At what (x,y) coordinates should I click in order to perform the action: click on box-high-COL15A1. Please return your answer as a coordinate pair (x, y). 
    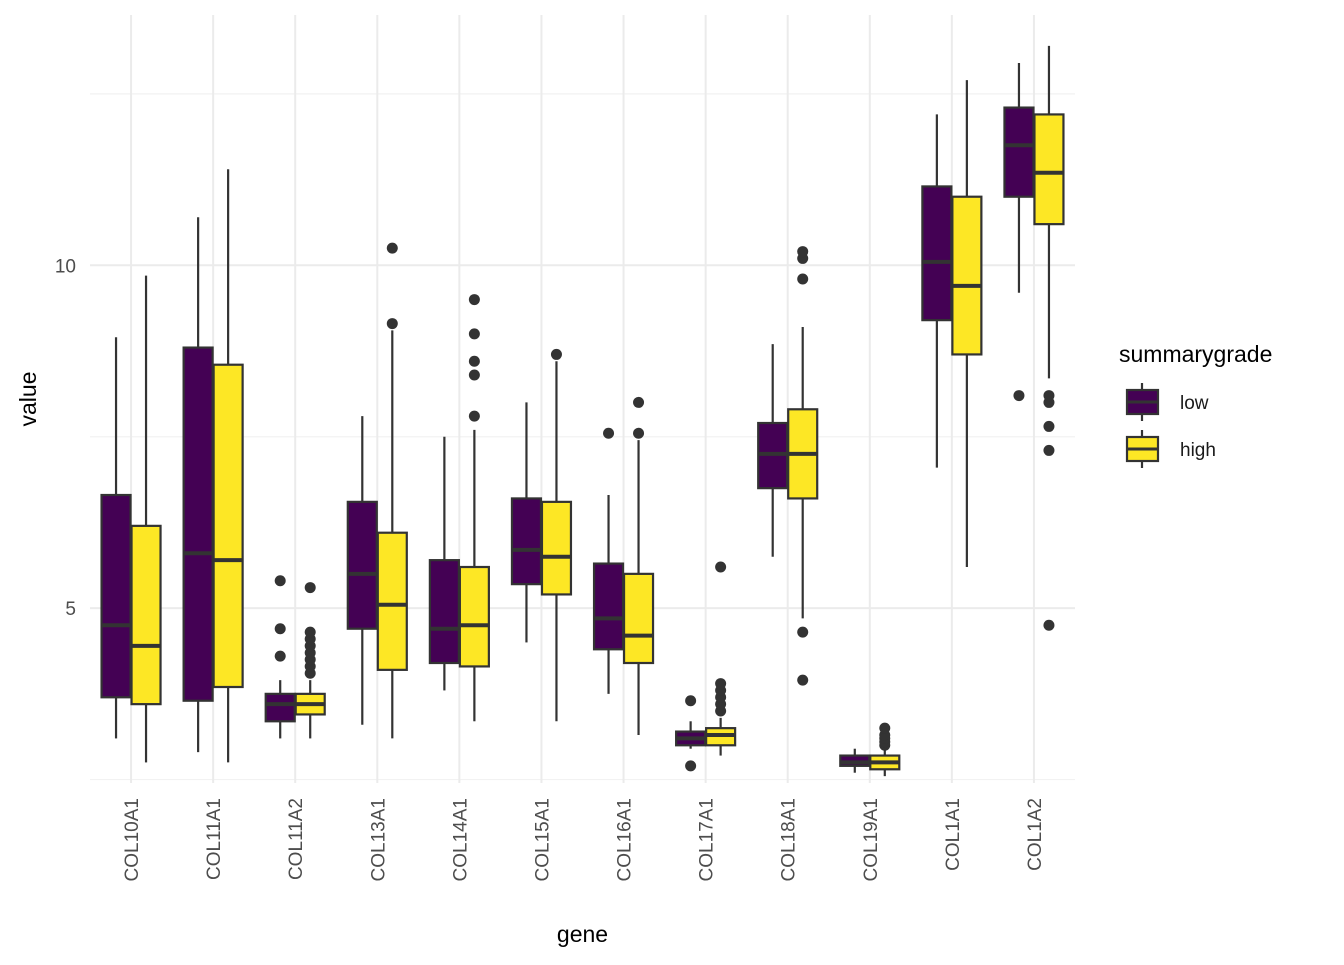
    Looking at the image, I should click on (556, 535).